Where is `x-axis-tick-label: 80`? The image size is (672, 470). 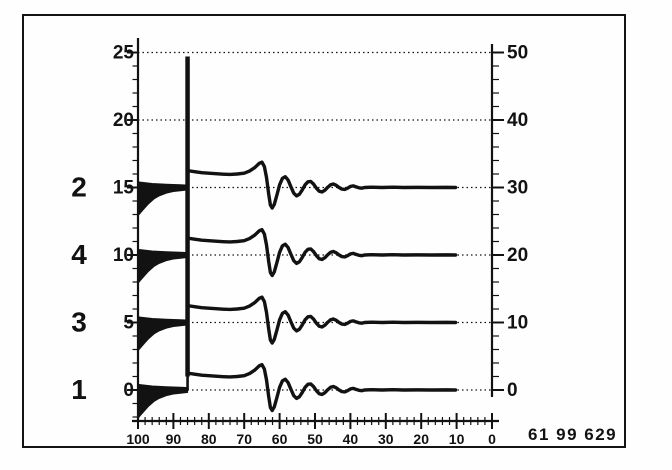
x-axis-tick-label: 80 is located at coordinates (209, 439).